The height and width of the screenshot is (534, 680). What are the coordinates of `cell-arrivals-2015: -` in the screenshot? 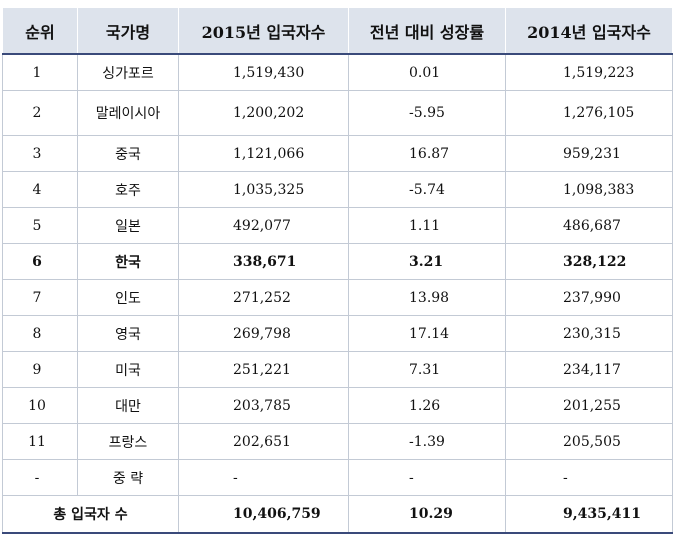 It's located at (263, 477).